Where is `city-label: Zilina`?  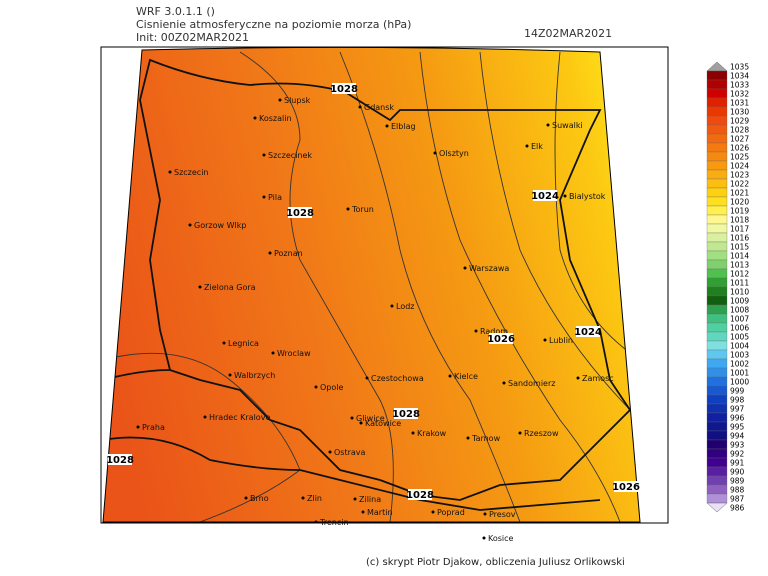 city-label: Zilina is located at coordinates (370, 499).